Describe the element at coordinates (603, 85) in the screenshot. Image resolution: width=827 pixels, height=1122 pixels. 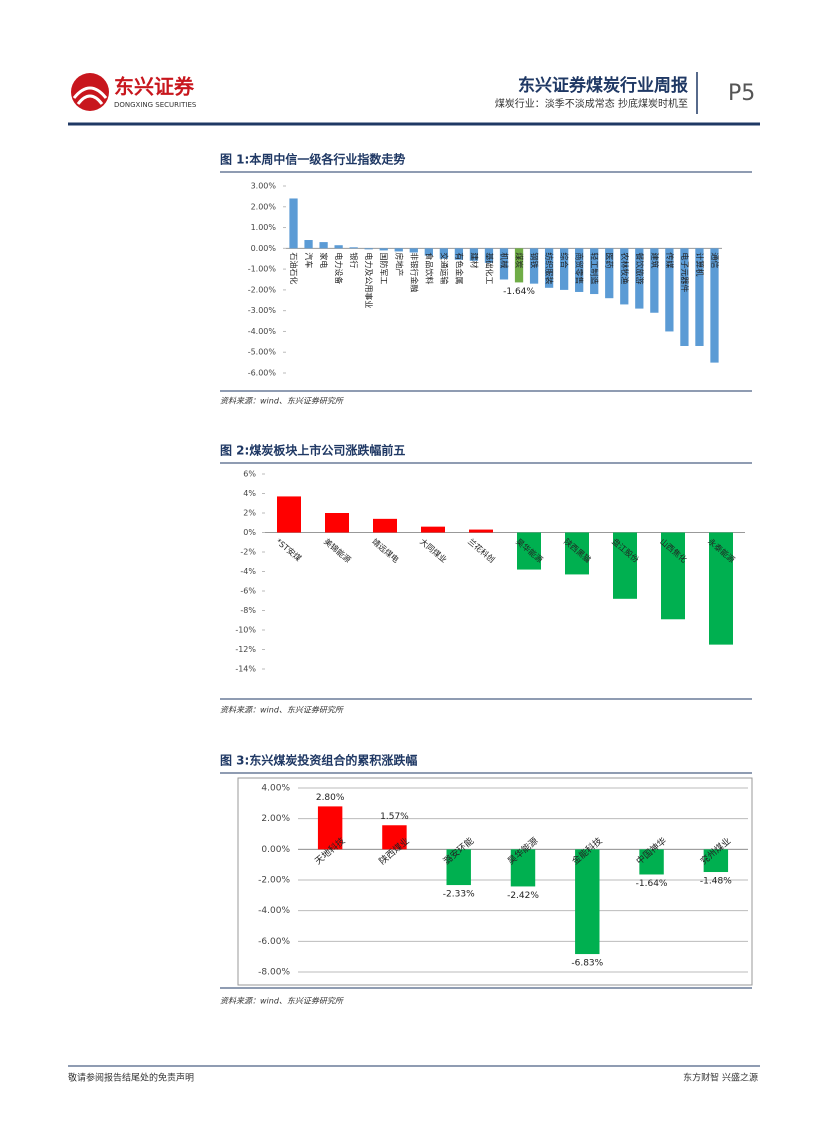
I see `report-title: 东兴证券煤炭行业周报` at that location.